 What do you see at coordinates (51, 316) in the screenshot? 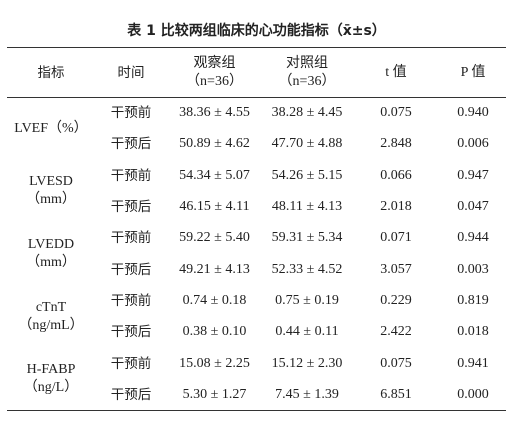
I see `indicator-cell: cTnT （ng/mL）` at bounding box center [51, 316].